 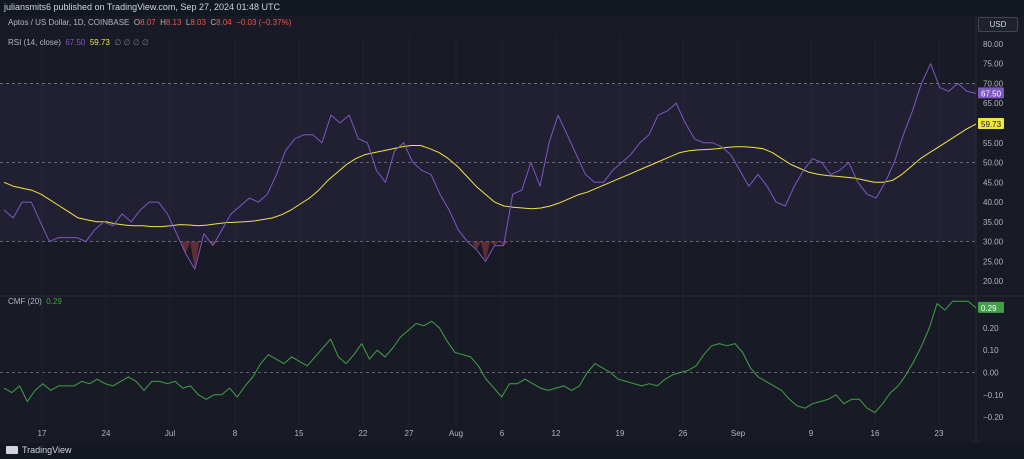 I want to click on x-tick-label: 22, so click(x=363, y=433).